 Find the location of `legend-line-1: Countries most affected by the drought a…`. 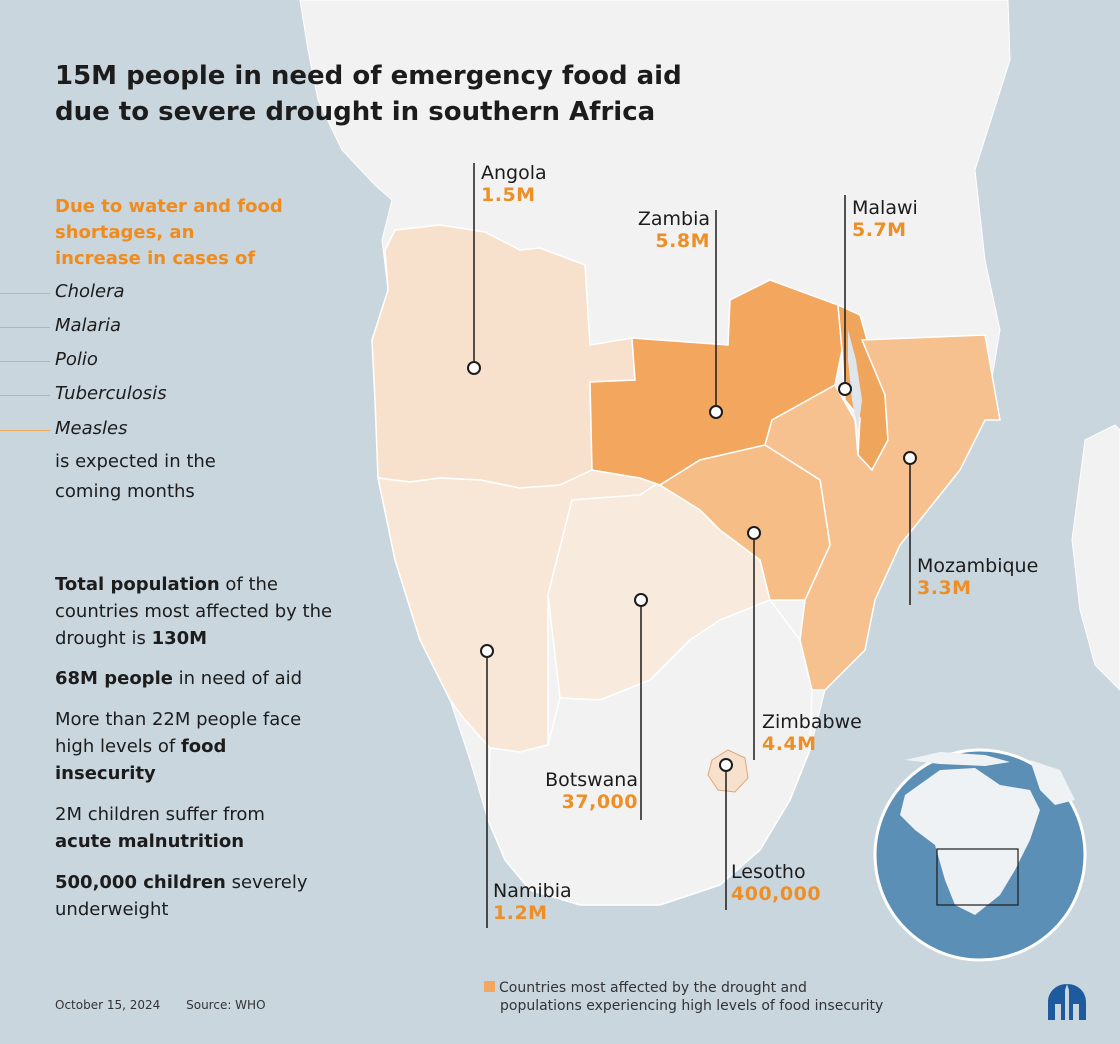

legend-line-1: Countries most affected by the drought a… is located at coordinates (653, 988).